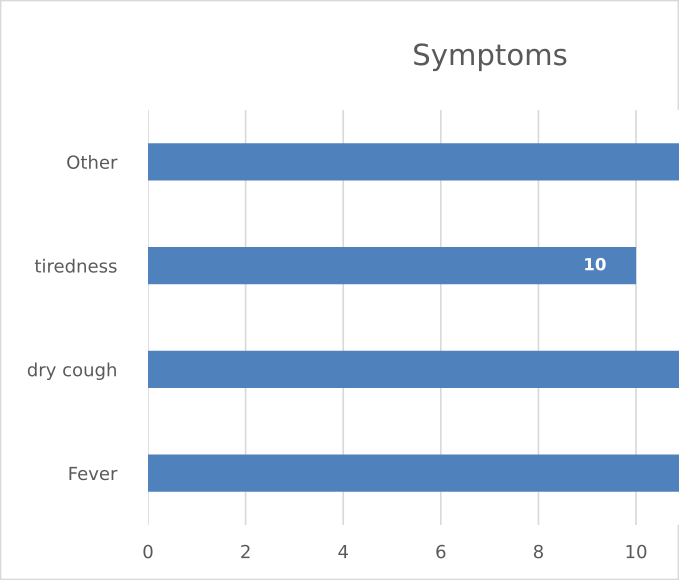 Image resolution: width=679 pixels, height=580 pixels. What do you see at coordinates (595, 264) in the screenshot?
I see `data-label: 10` at bounding box center [595, 264].